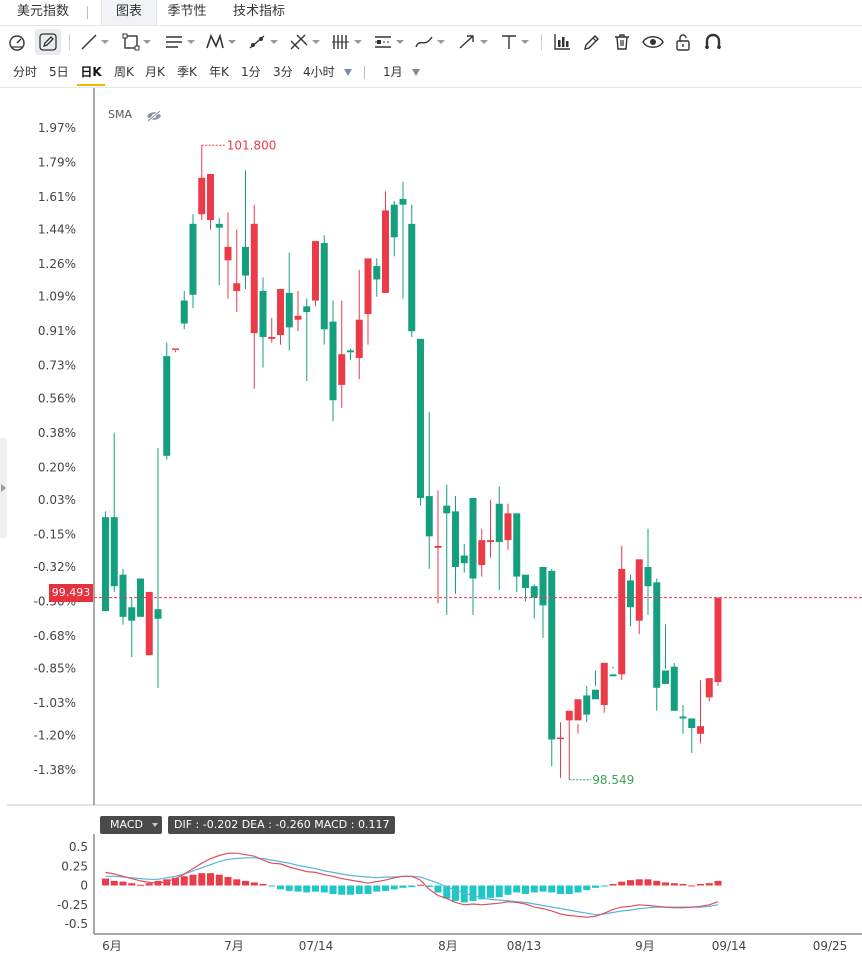  I want to click on edit-icon, so click(592, 42).